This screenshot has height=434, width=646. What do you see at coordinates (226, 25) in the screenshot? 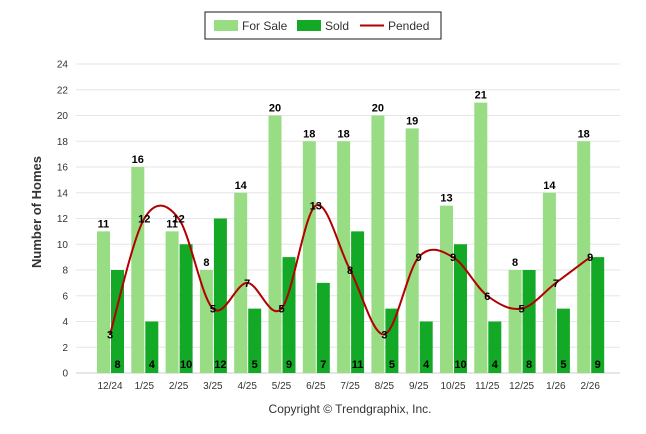
I see `legend-swatch-for-sale` at bounding box center [226, 25].